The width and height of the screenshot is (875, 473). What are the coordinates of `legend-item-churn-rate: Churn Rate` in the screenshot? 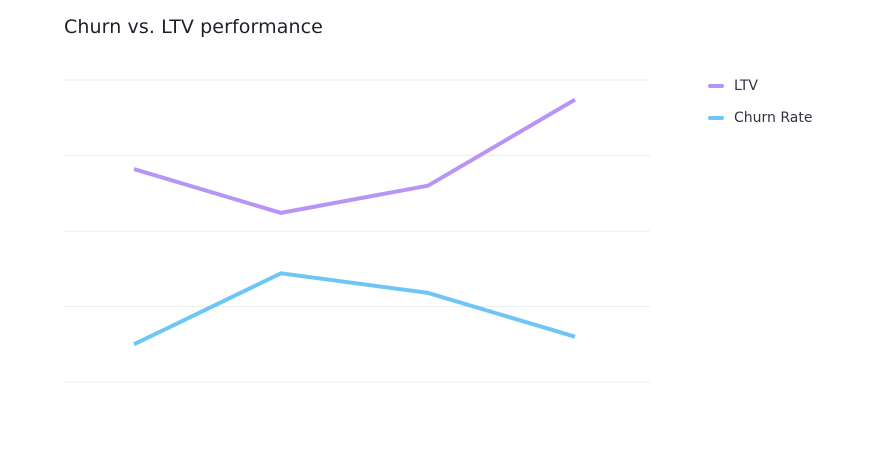 It's located at (760, 118).